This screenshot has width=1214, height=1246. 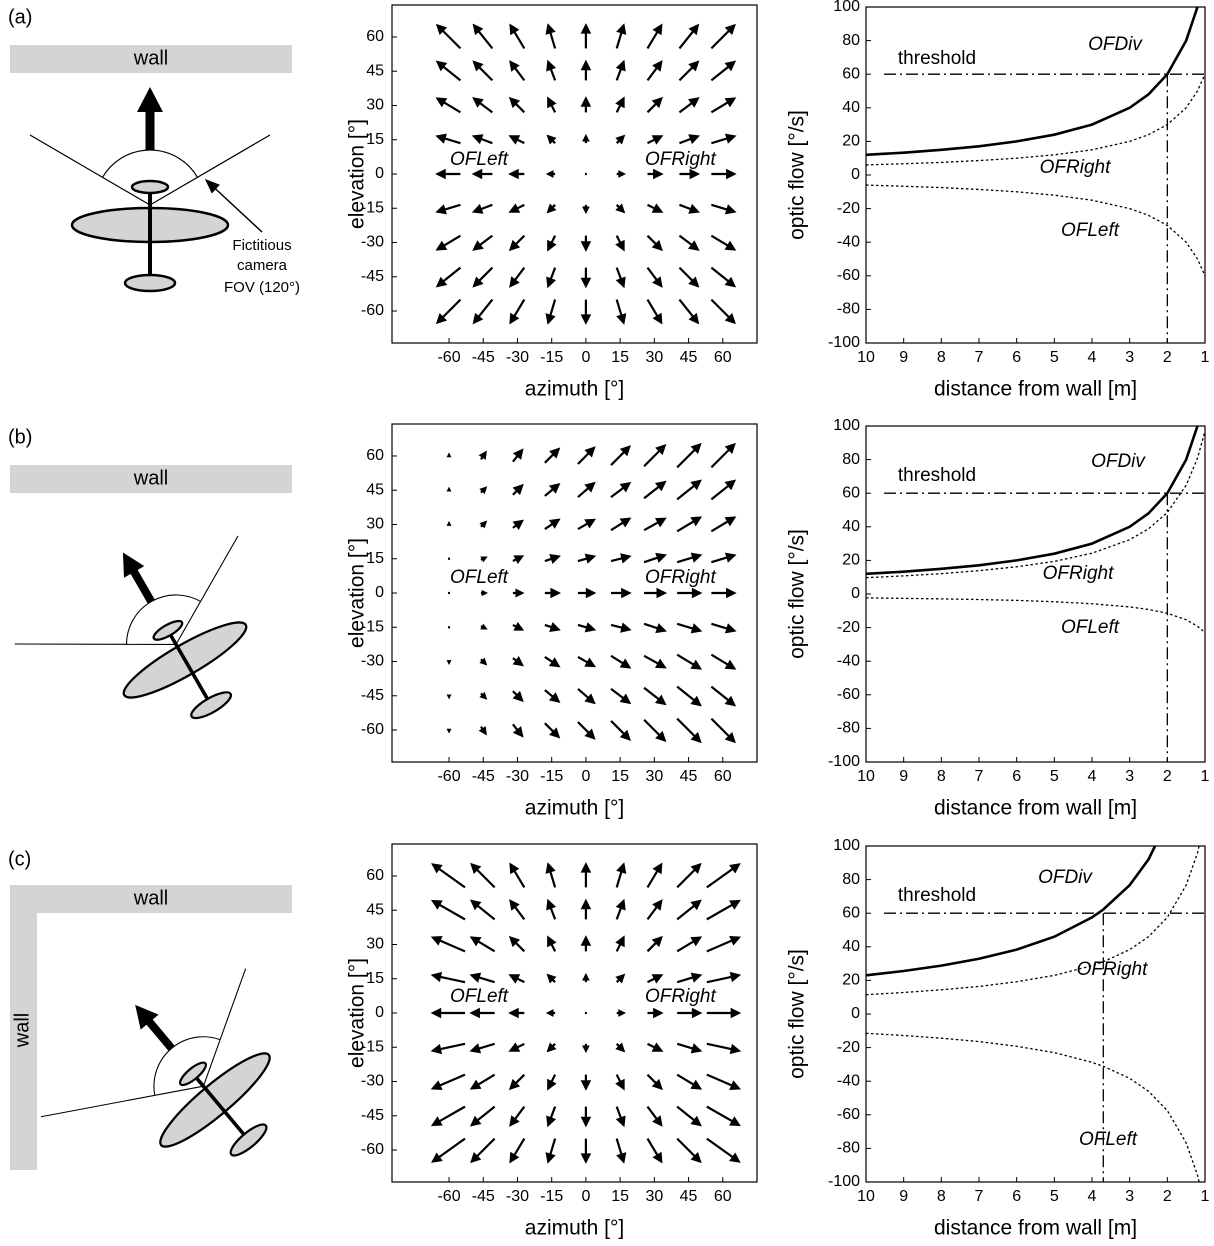 I want to click on note: FOV (120°), so click(x=262, y=287).